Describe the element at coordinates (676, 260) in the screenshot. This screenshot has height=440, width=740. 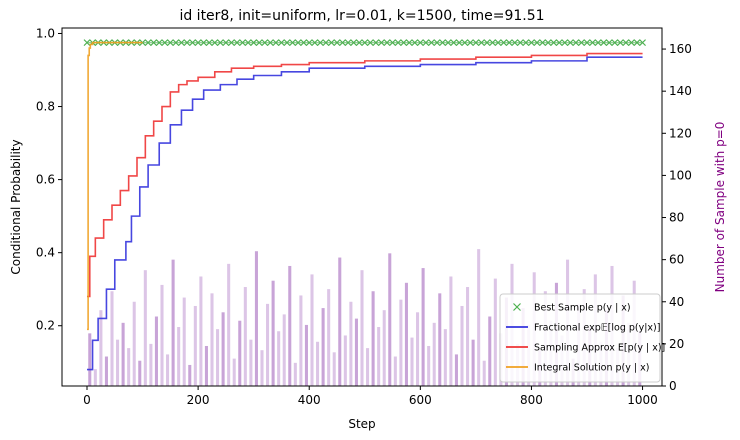
I see `y2-tick-label: 60` at that location.